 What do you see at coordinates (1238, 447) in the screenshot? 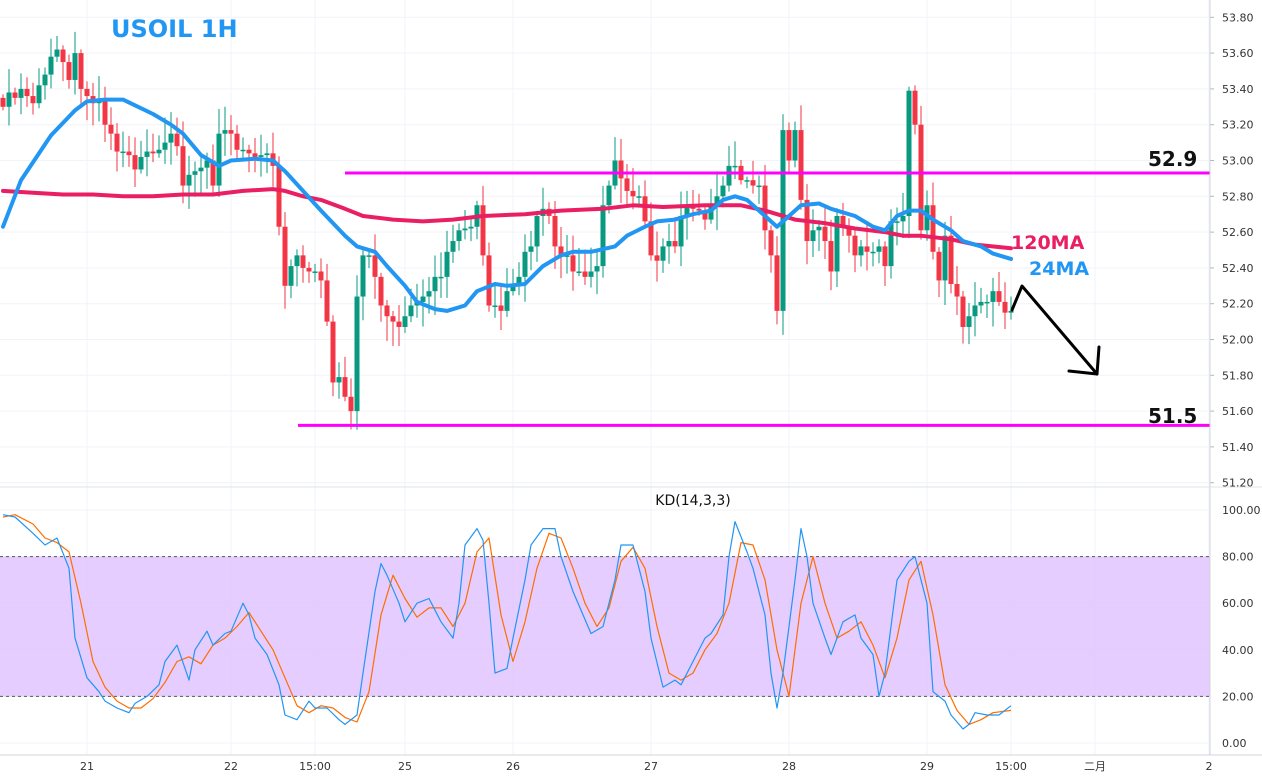
I see `price-tick-label: 51.40` at bounding box center [1238, 447].